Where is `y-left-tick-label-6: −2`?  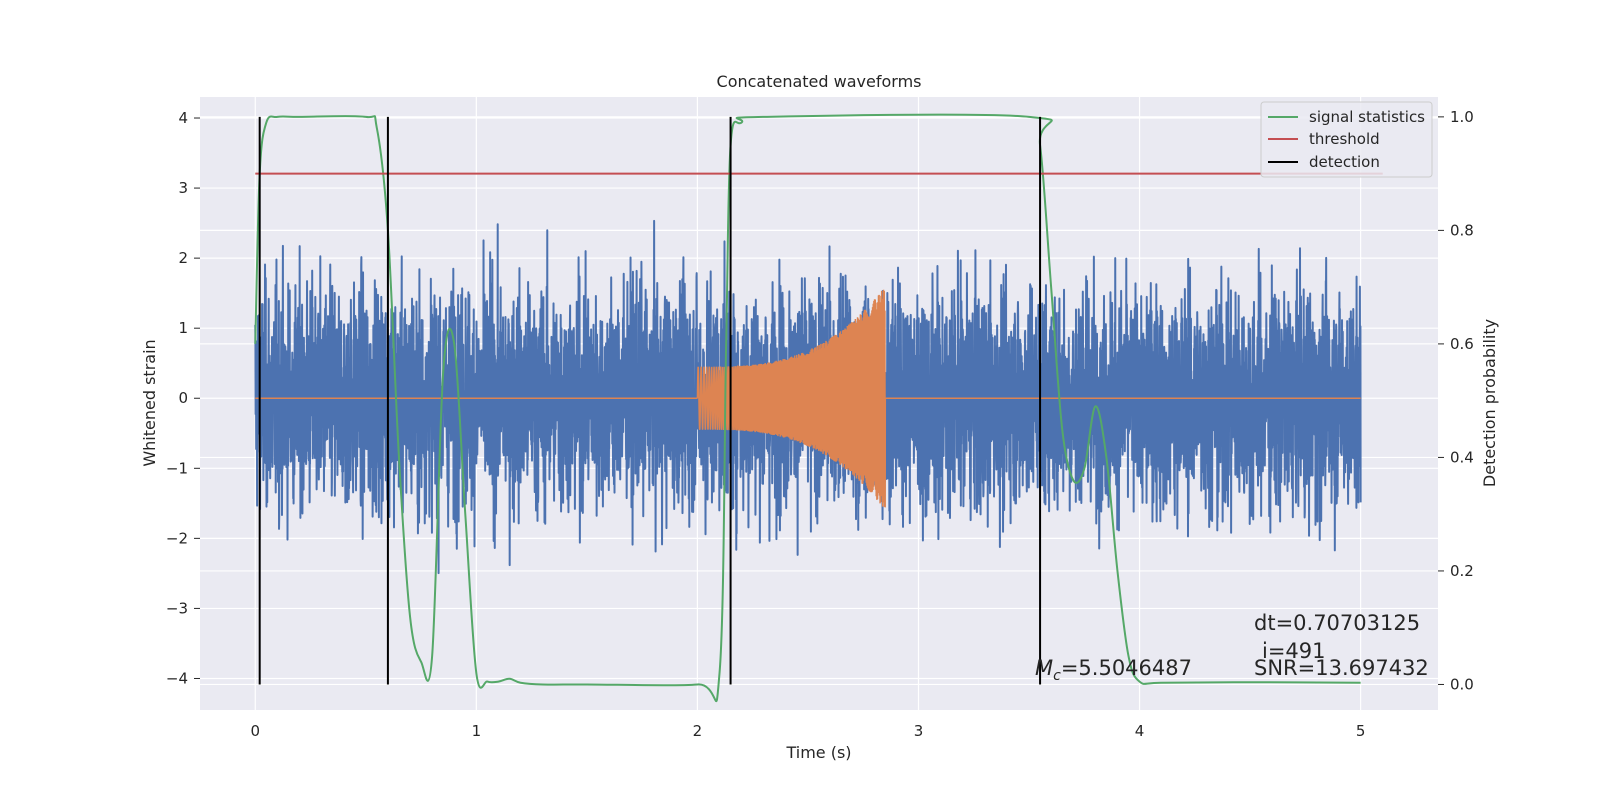 y-left-tick-label-6: −2 is located at coordinates (177, 538).